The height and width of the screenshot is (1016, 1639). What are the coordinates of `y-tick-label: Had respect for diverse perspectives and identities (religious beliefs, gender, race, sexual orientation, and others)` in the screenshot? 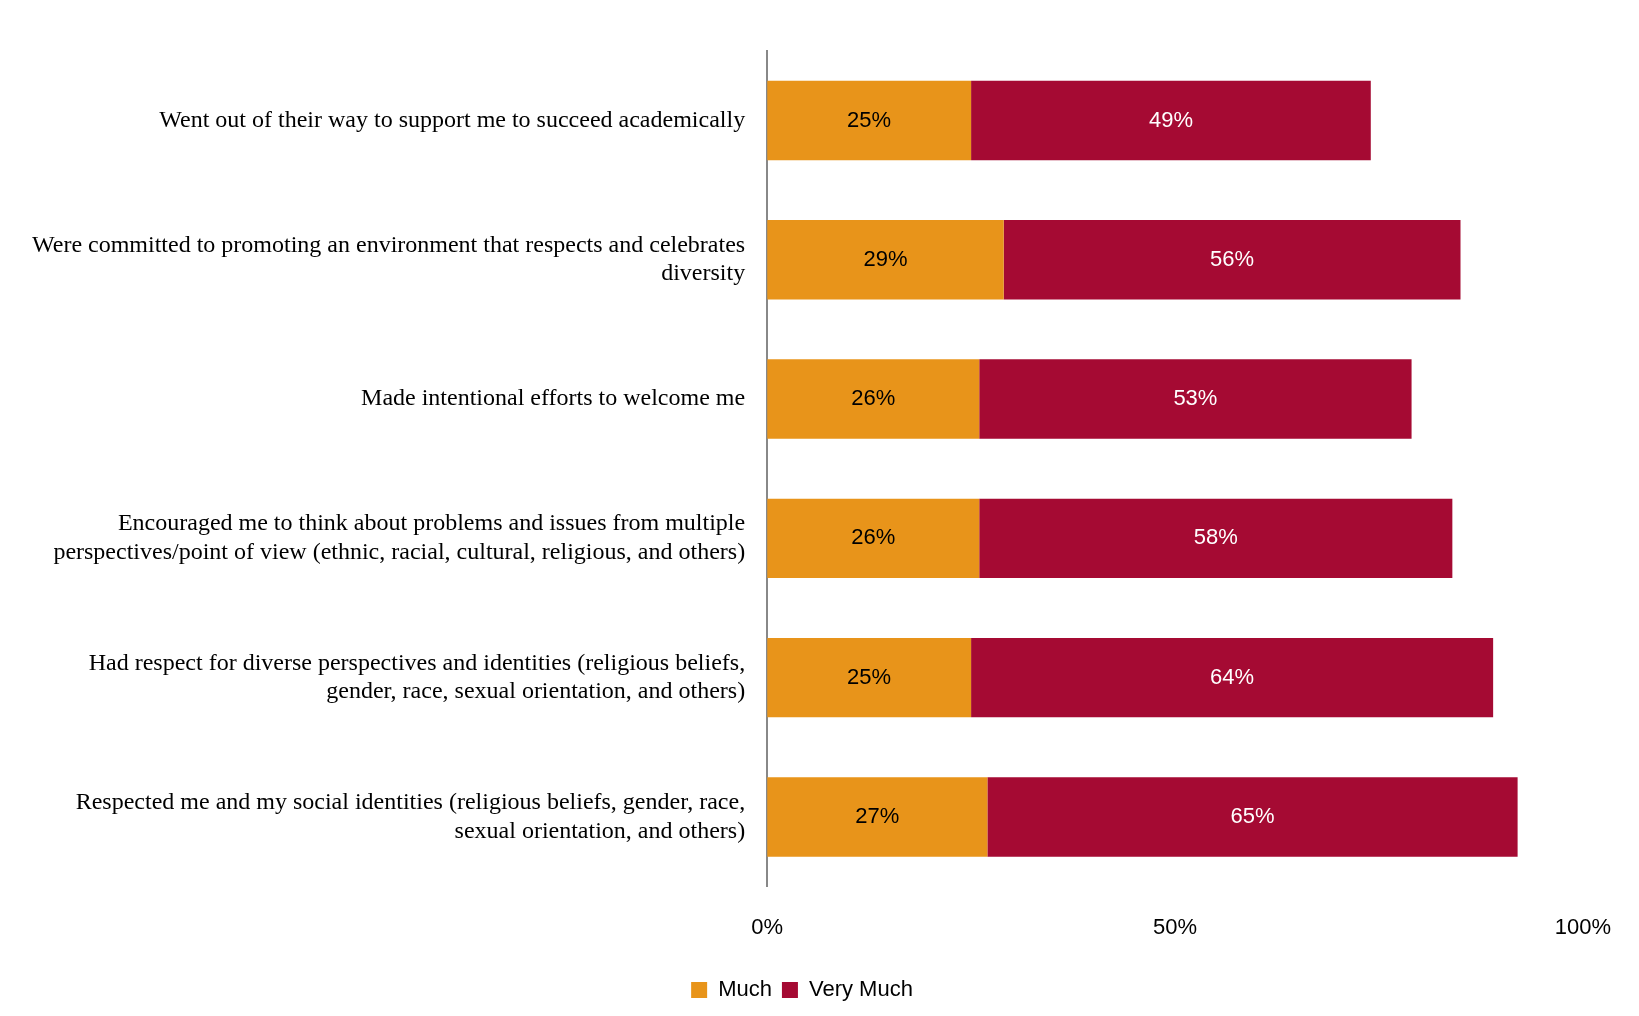 It's located at (417, 676).